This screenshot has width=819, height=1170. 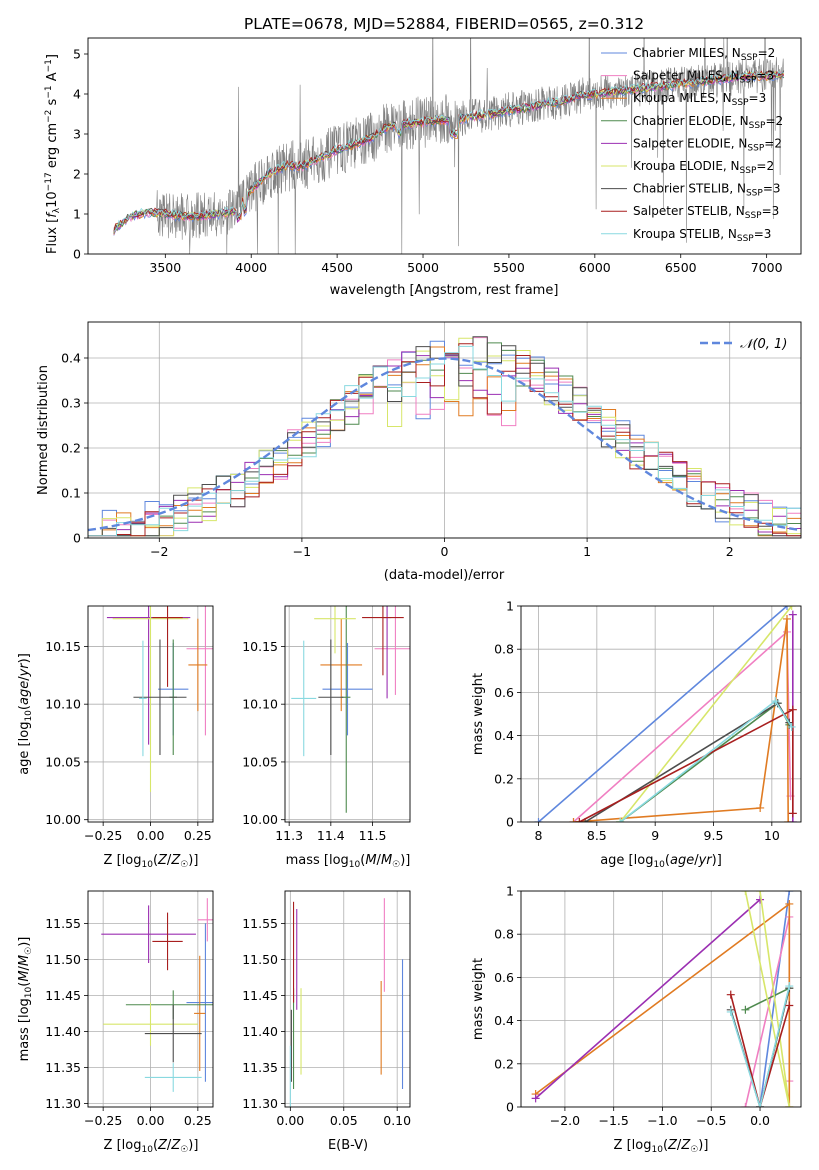 I want to click on x-axis-label: age [log10(age/yr)], so click(x=661, y=861).